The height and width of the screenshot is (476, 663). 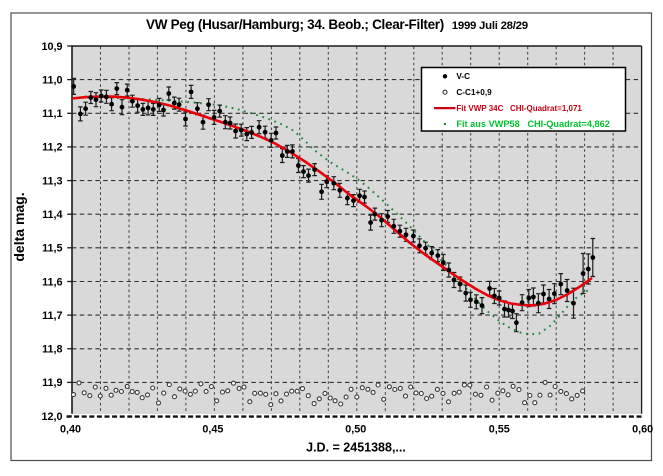 I want to click on svg-text:Fit VWP 34C CHI-Quadrat=1,07: Fit VWP 34C CHI-Quadrat=1,071, so click(x=519, y=108).